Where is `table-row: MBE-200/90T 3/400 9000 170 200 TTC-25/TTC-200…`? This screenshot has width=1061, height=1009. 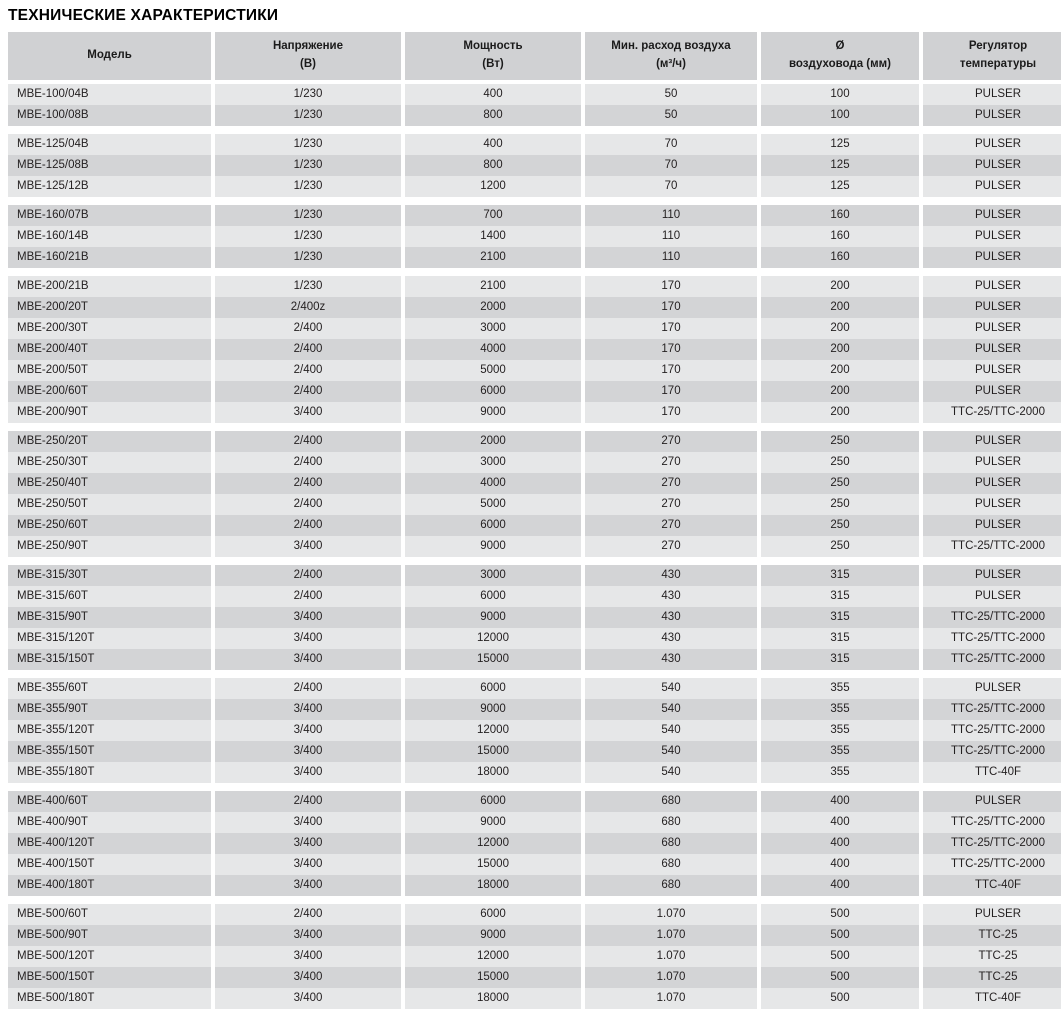 table-row: MBE-200/90T 3/400 9000 170 200 TTC-25/TTC-200… is located at coordinates (534, 412).